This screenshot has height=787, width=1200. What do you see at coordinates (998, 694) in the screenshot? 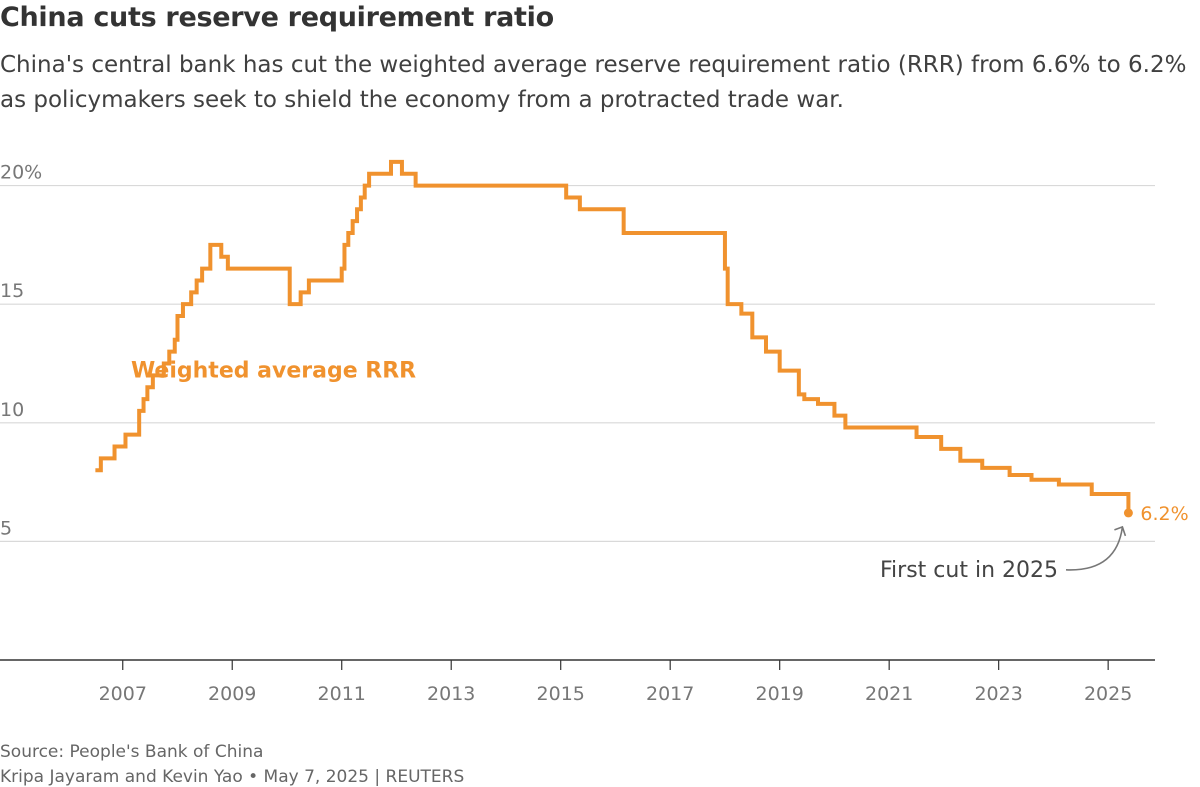
I see `x-tick-label-2023: 2023` at bounding box center [998, 694].